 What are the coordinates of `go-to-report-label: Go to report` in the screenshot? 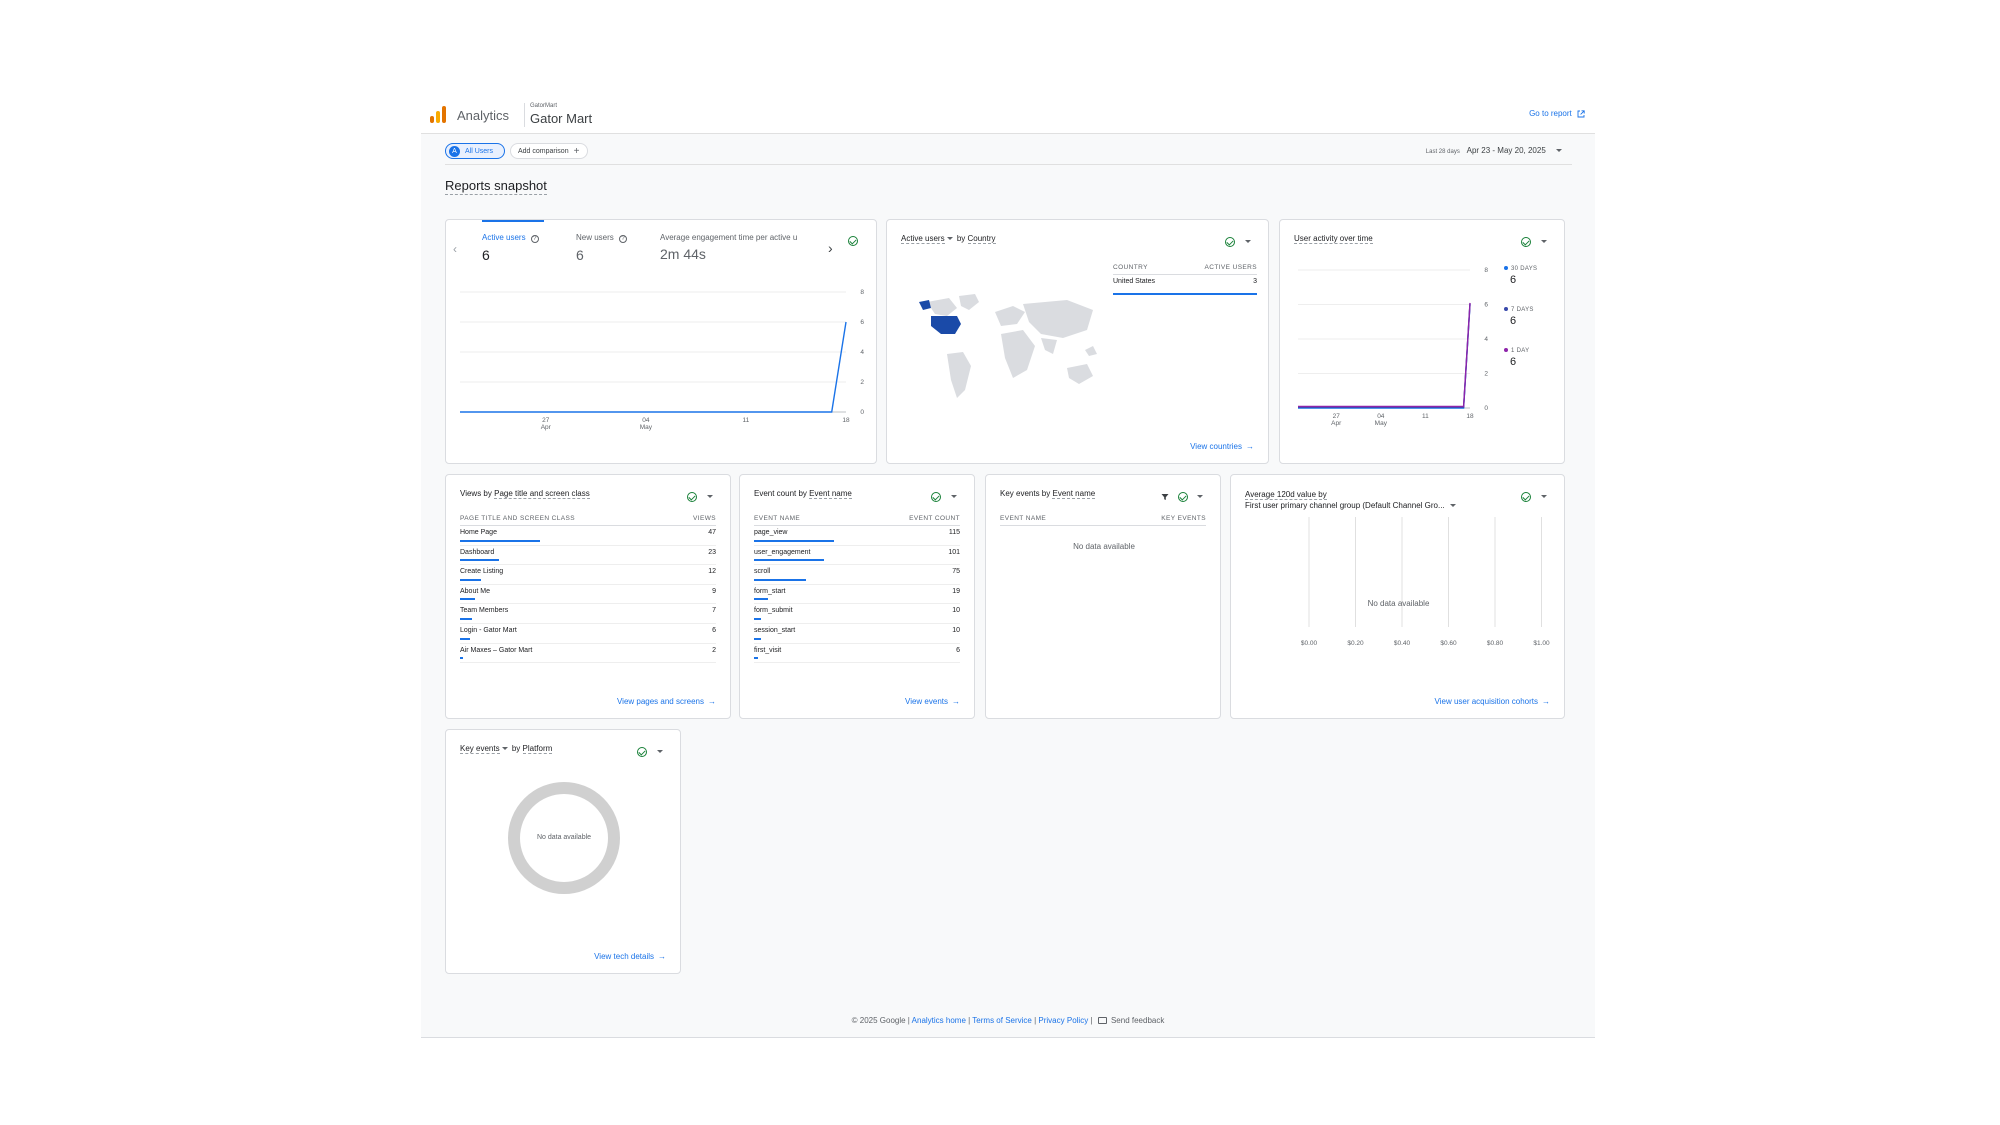 It's located at (1550, 113).